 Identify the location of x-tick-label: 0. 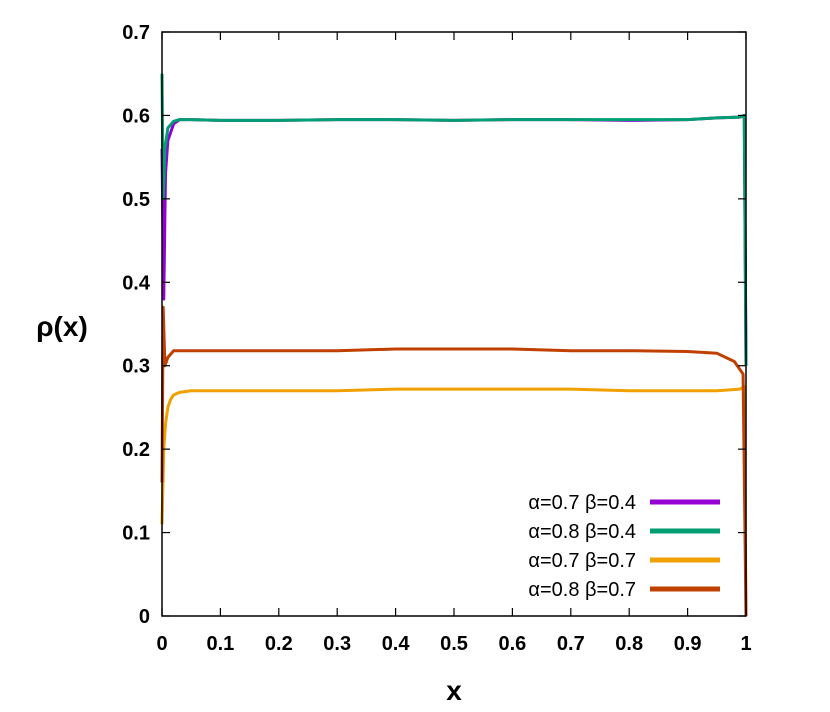
(161, 644).